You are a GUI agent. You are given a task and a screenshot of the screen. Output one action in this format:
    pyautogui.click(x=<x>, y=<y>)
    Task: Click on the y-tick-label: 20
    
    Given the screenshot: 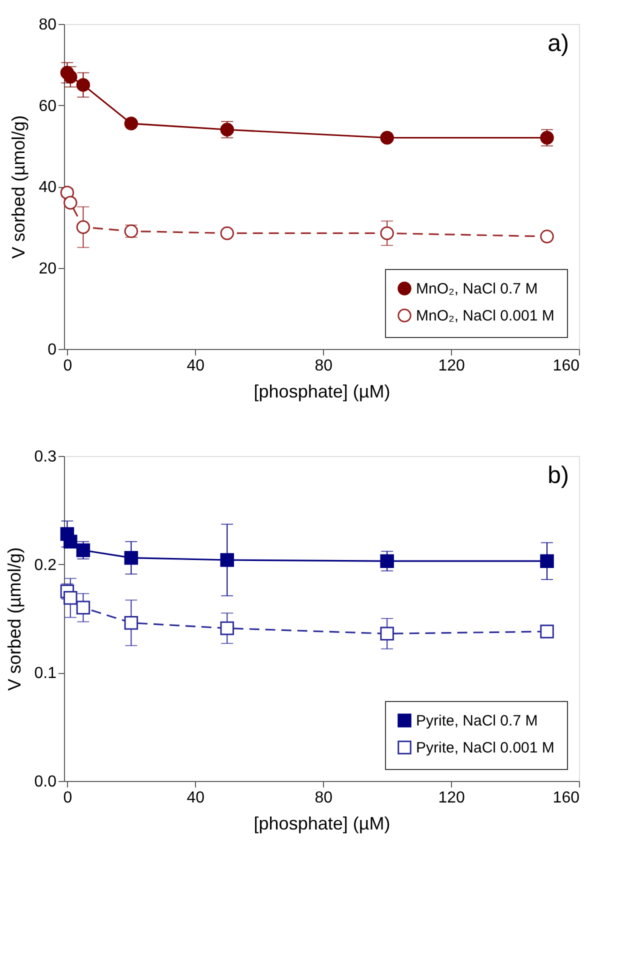 What is the action you would take?
    pyautogui.click(x=47, y=269)
    